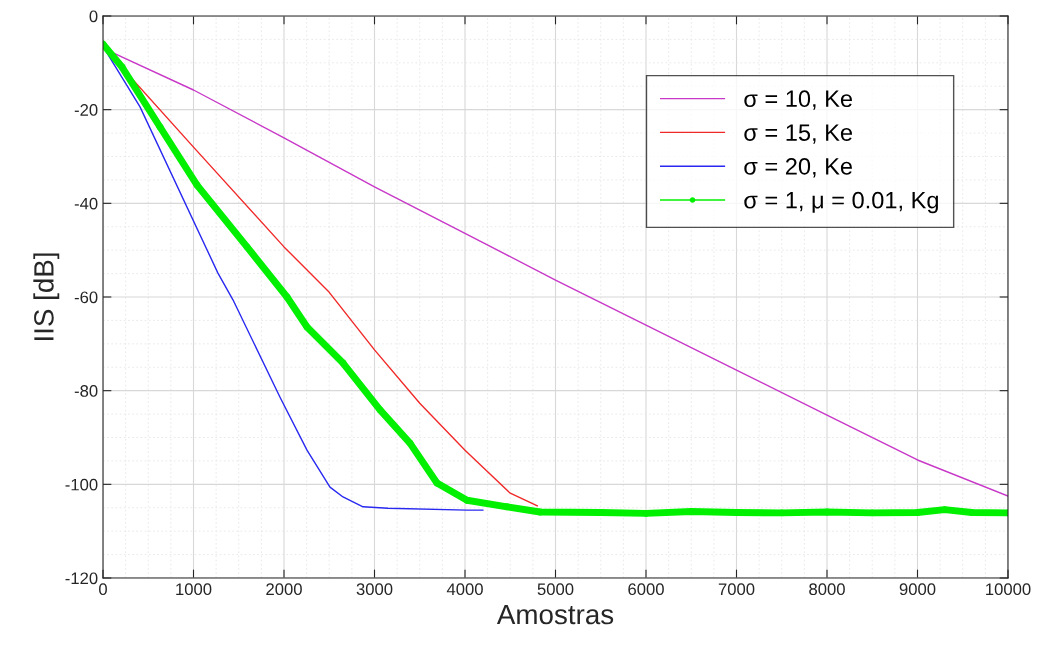 The width and height of the screenshot is (1037, 659). What do you see at coordinates (46, 296) in the screenshot?
I see `y-axis-title: IIS [dB]` at bounding box center [46, 296].